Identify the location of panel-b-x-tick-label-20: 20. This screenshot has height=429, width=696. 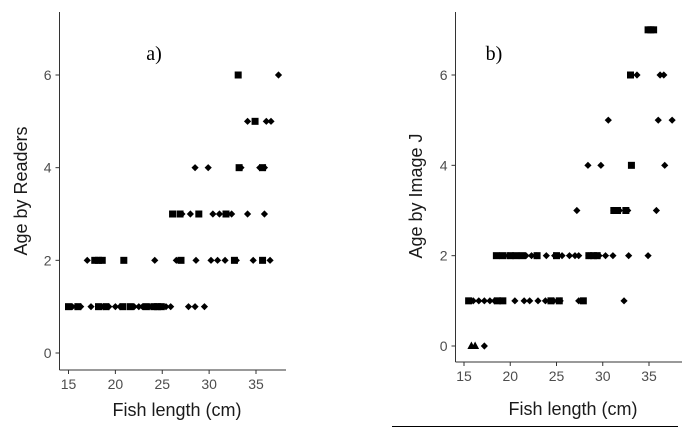
(510, 376).